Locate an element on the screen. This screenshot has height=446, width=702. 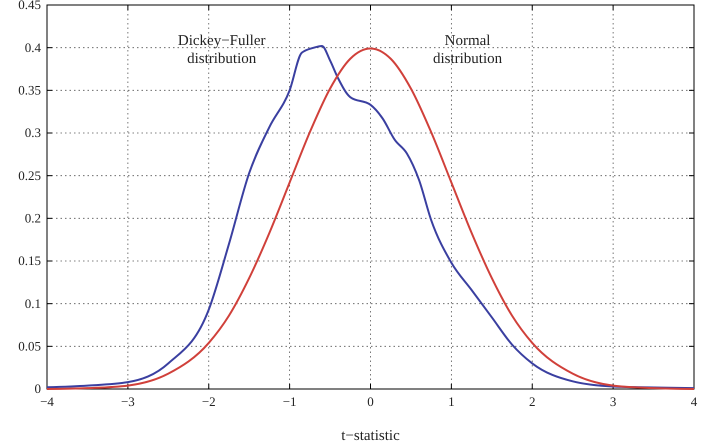
x-tick-label: 0 is located at coordinates (370, 402).